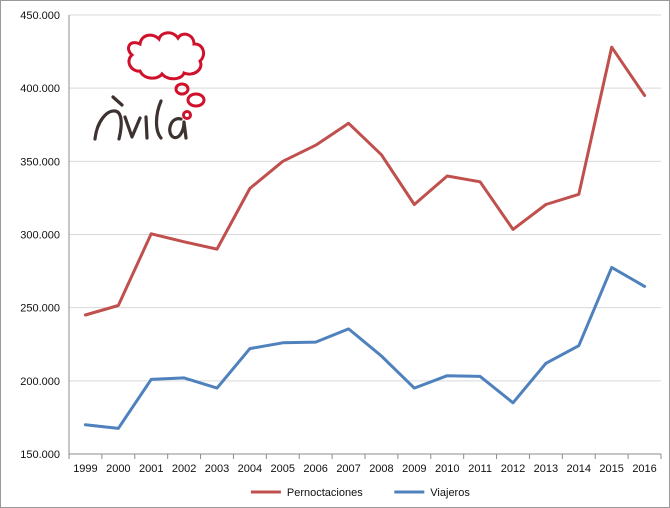 This screenshot has width=670, height=508. What do you see at coordinates (151, 469) in the screenshot?
I see `x-tick-label: 2001` at bounding box center [151, 469].